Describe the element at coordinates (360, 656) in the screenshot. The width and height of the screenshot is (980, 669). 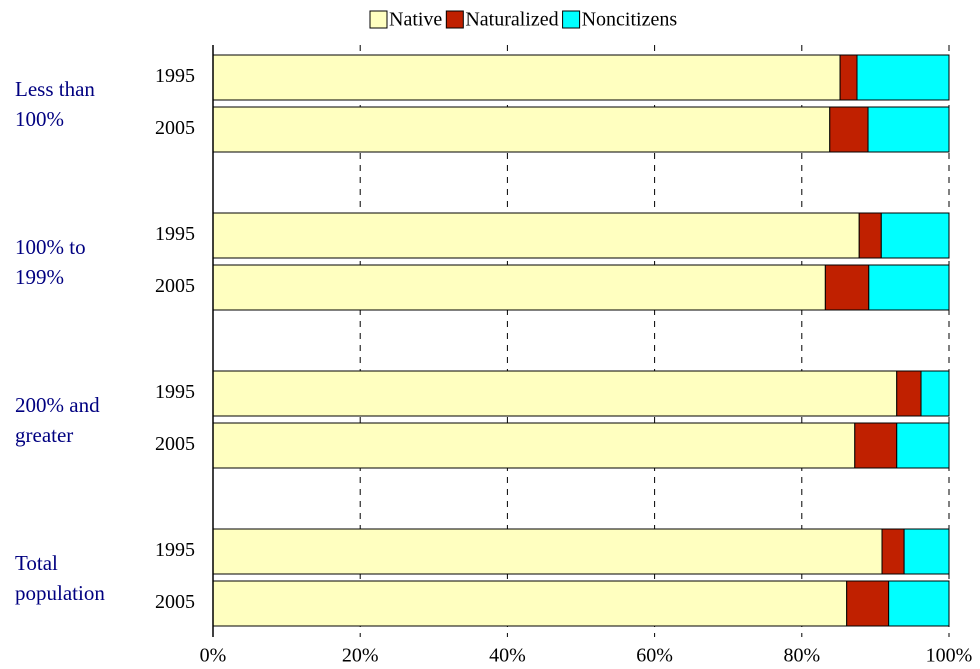
I see `x-tick-label: 20%` at that location.